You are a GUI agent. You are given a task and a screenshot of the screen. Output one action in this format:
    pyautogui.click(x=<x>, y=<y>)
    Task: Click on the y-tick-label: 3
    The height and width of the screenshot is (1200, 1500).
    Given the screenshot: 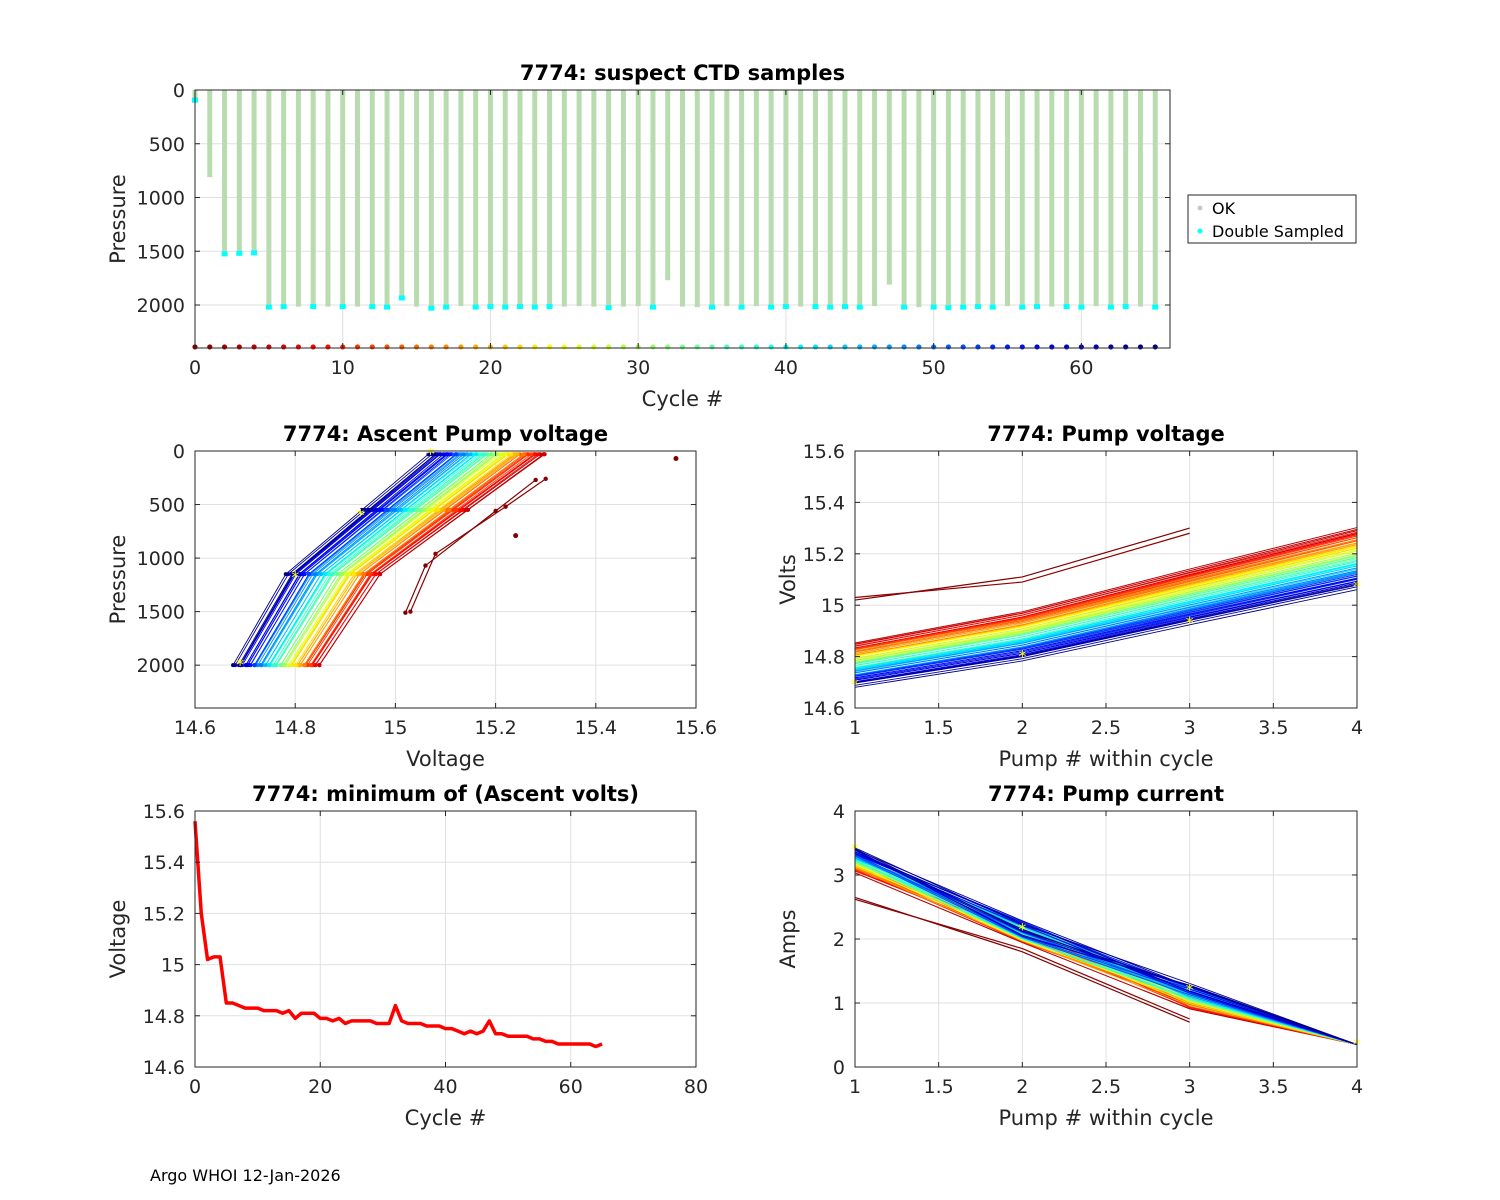 What is the action you would take?
    pyautogui.click(x=839, y=876)
    